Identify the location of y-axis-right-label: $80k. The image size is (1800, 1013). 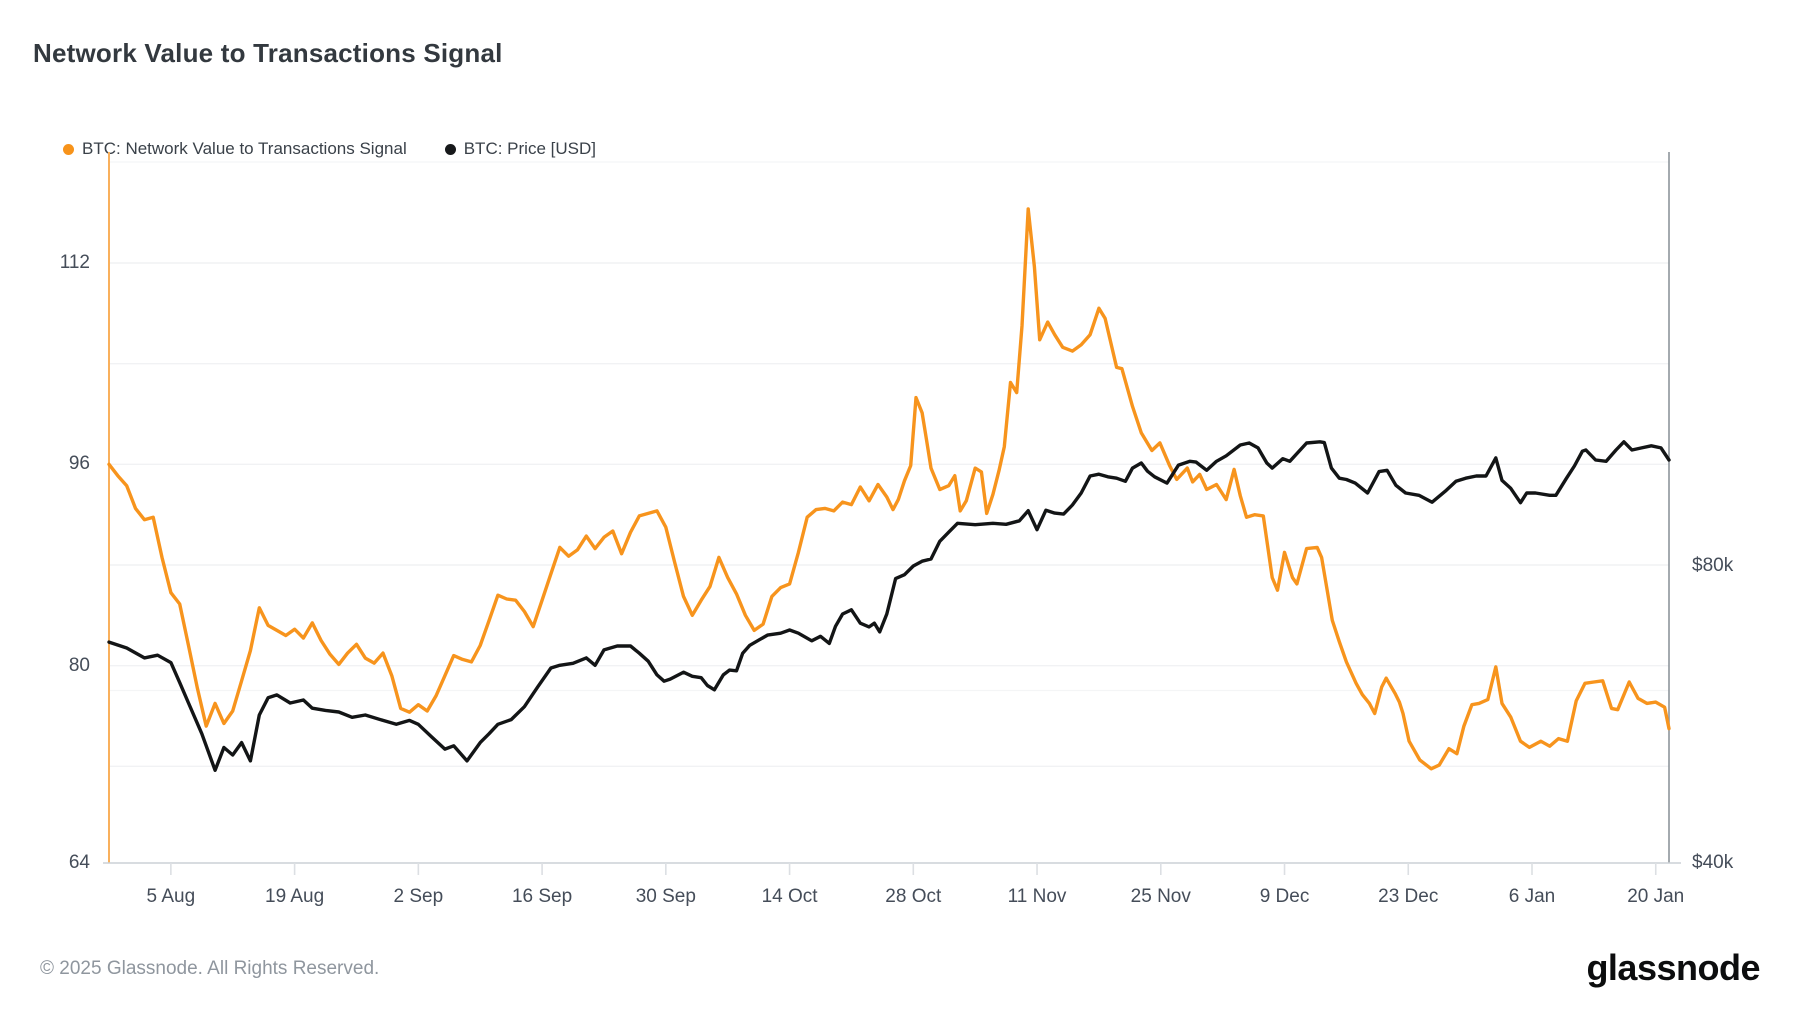
(1713, 565).